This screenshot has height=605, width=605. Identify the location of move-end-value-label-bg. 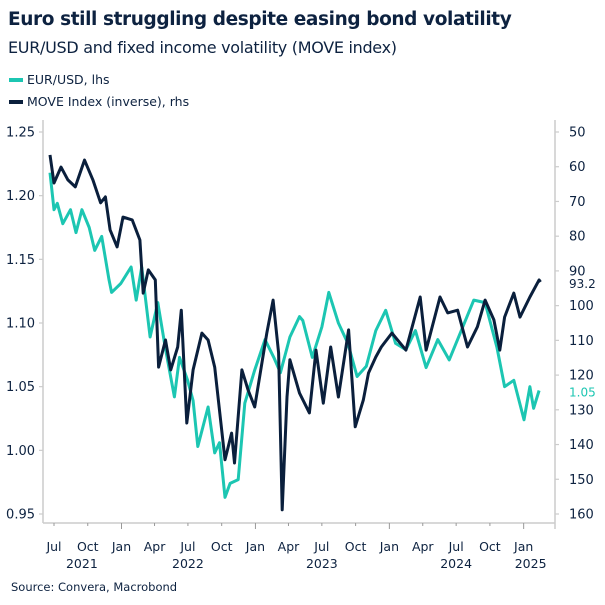
(583, 284).